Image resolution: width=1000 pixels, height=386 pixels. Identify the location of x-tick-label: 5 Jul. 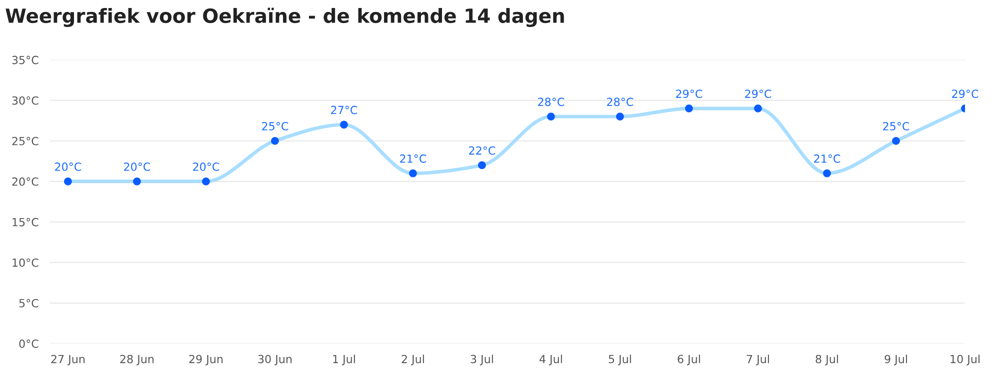
(619, 360).